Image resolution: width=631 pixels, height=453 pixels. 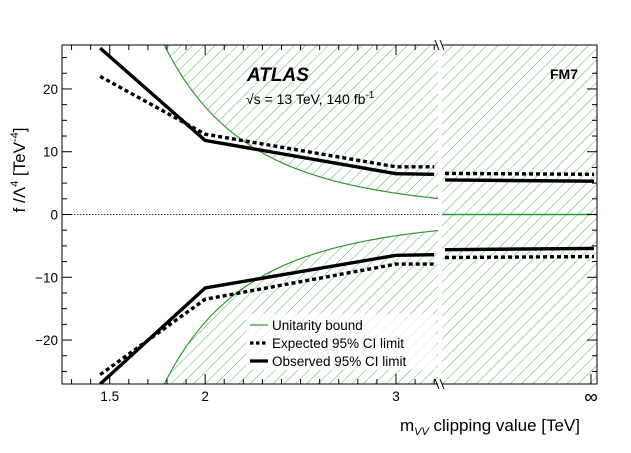 I want to click on unitarity-curve-lower, so click(x=300, y=306).